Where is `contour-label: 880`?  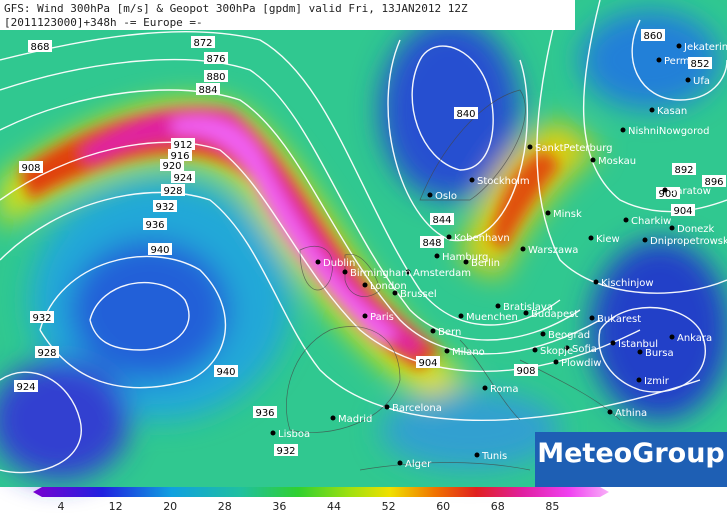
contour-label: 880 is located at coordinates (215, 77).